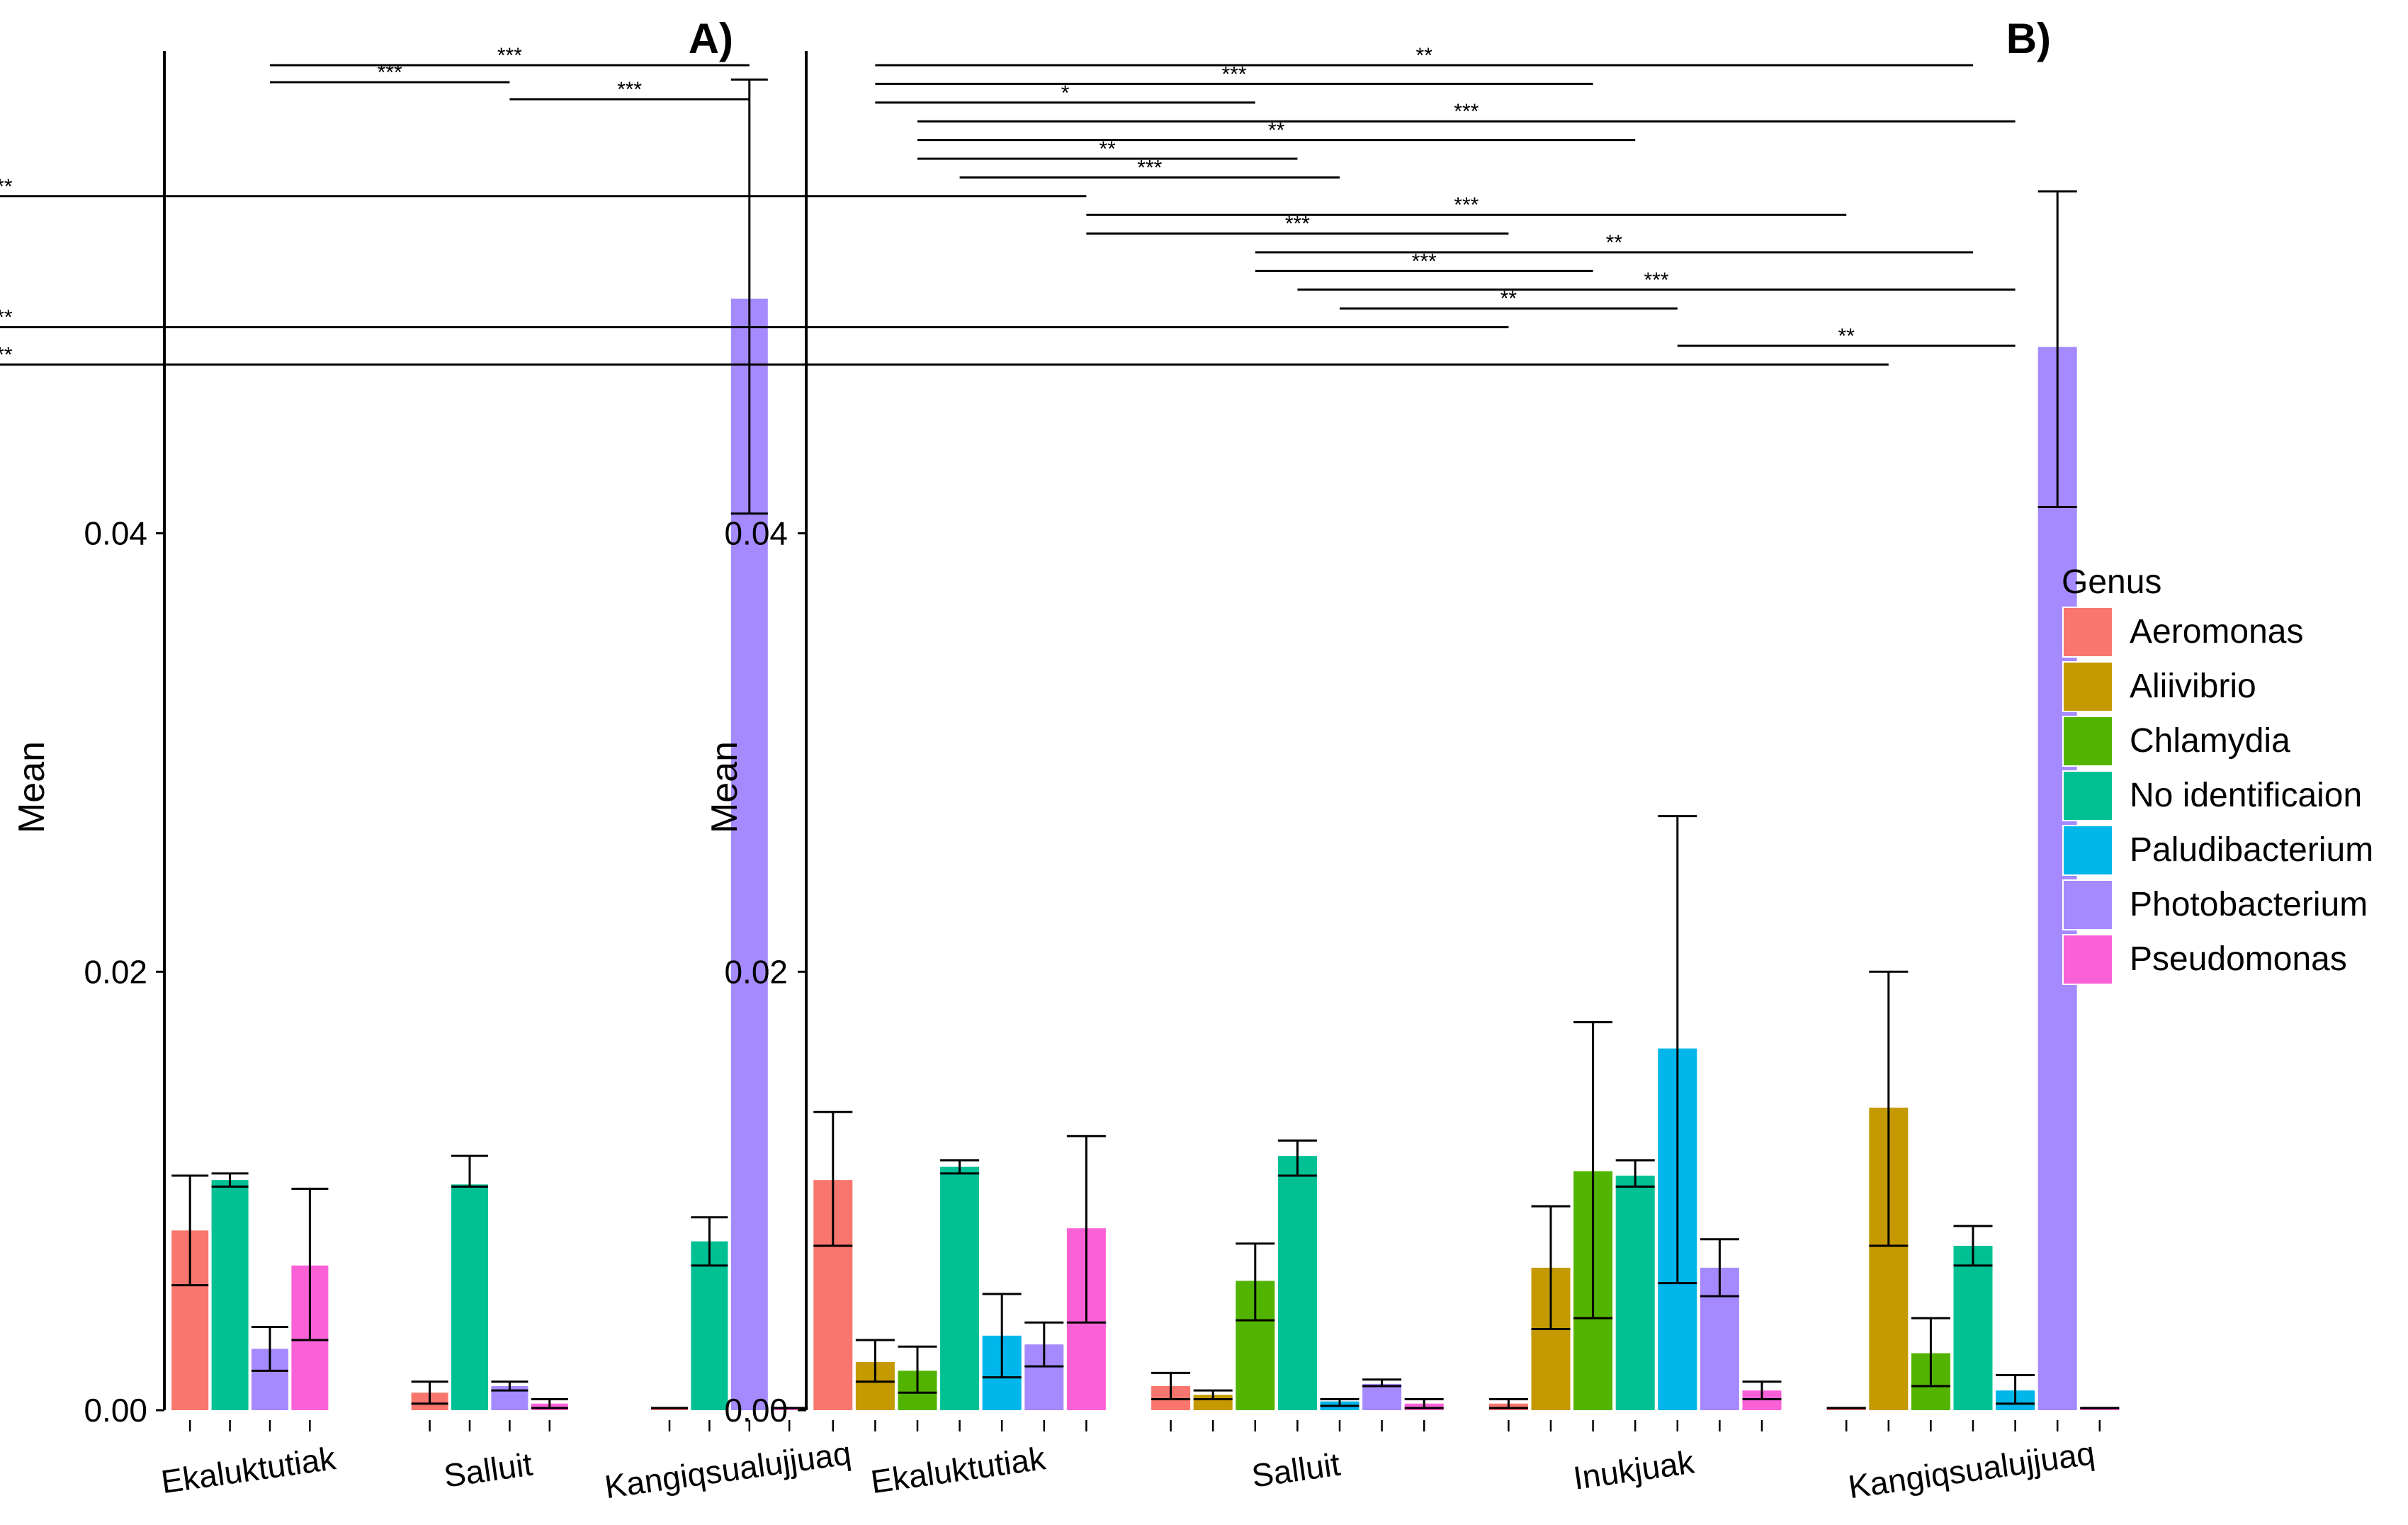 The height and width of the screenshot is (1525, 2408). Describe the element at coordinates (2238, 959) in the screenshot. I see `legend-item-label: Pseudomonas` at that location.